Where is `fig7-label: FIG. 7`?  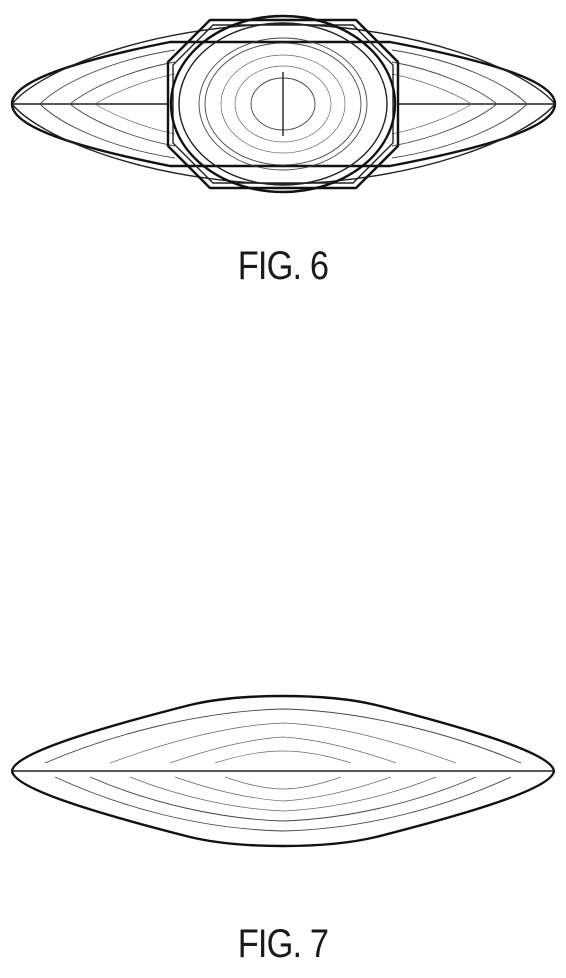
fig7-label: FIG. 7 is located at coordinates (283, 944).